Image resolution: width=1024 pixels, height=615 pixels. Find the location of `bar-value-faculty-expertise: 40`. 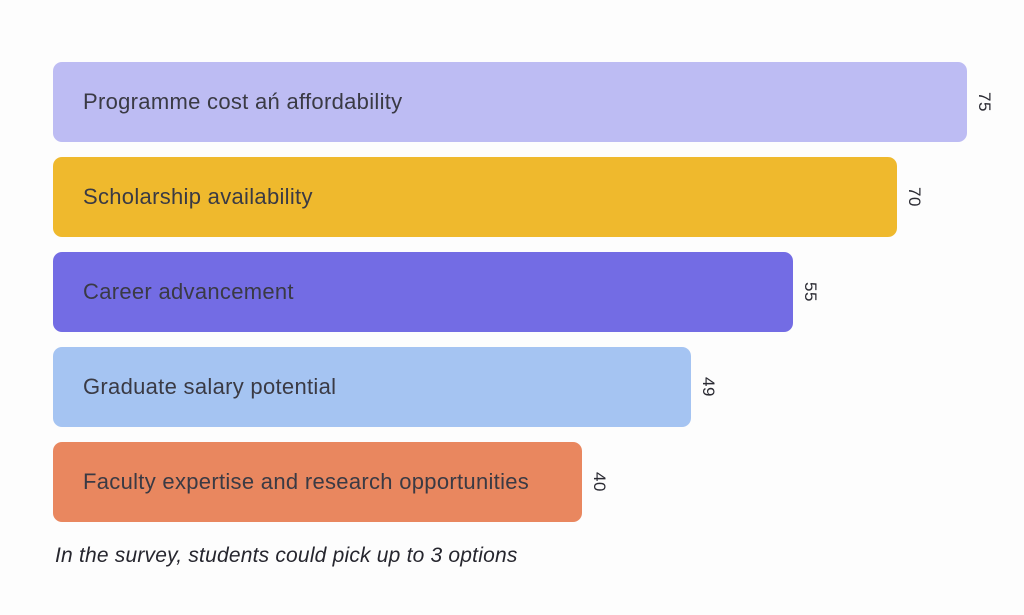

bar-value-faculty-expertise: 40 is located at coordinates (599, 482).